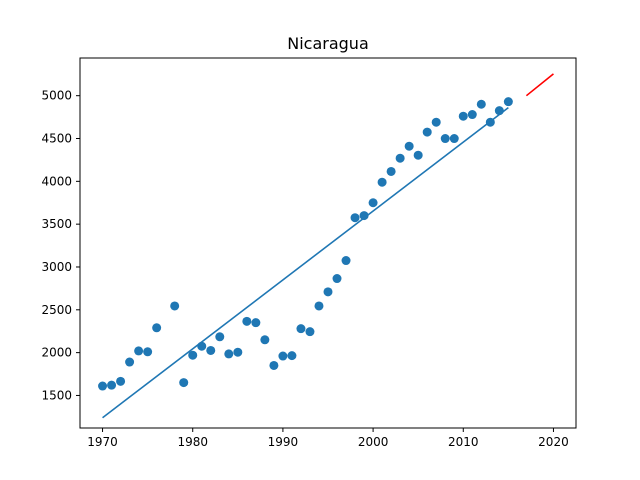 Image resolution: width=640 pixels, height=480 pixels. What do you see at coordinates (60, 245) in the screenshot?
I see `y-axis: 1500 2000 2500 3000 3500 4000 4500 5000` at bounding box center [60, 245].